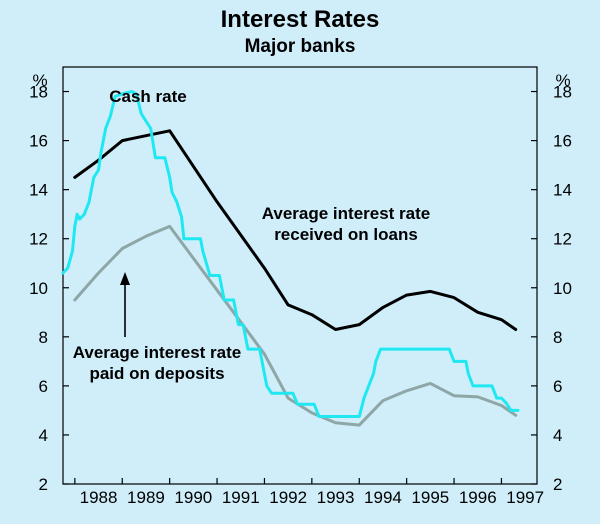 The width and height of the screenshot is (600, 524). What do you see at coordinates (241, 497) in the screenshot?
I see `x-tick-label: 1991` at bounding box center [241, 497].